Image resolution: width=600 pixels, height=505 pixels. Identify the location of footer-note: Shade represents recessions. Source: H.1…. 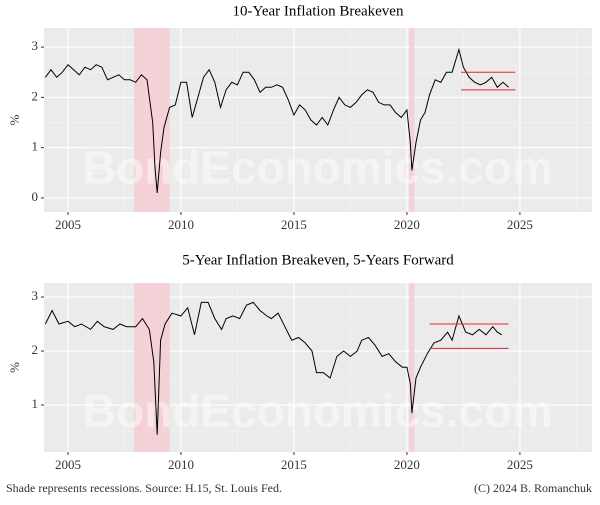
(144, 488).